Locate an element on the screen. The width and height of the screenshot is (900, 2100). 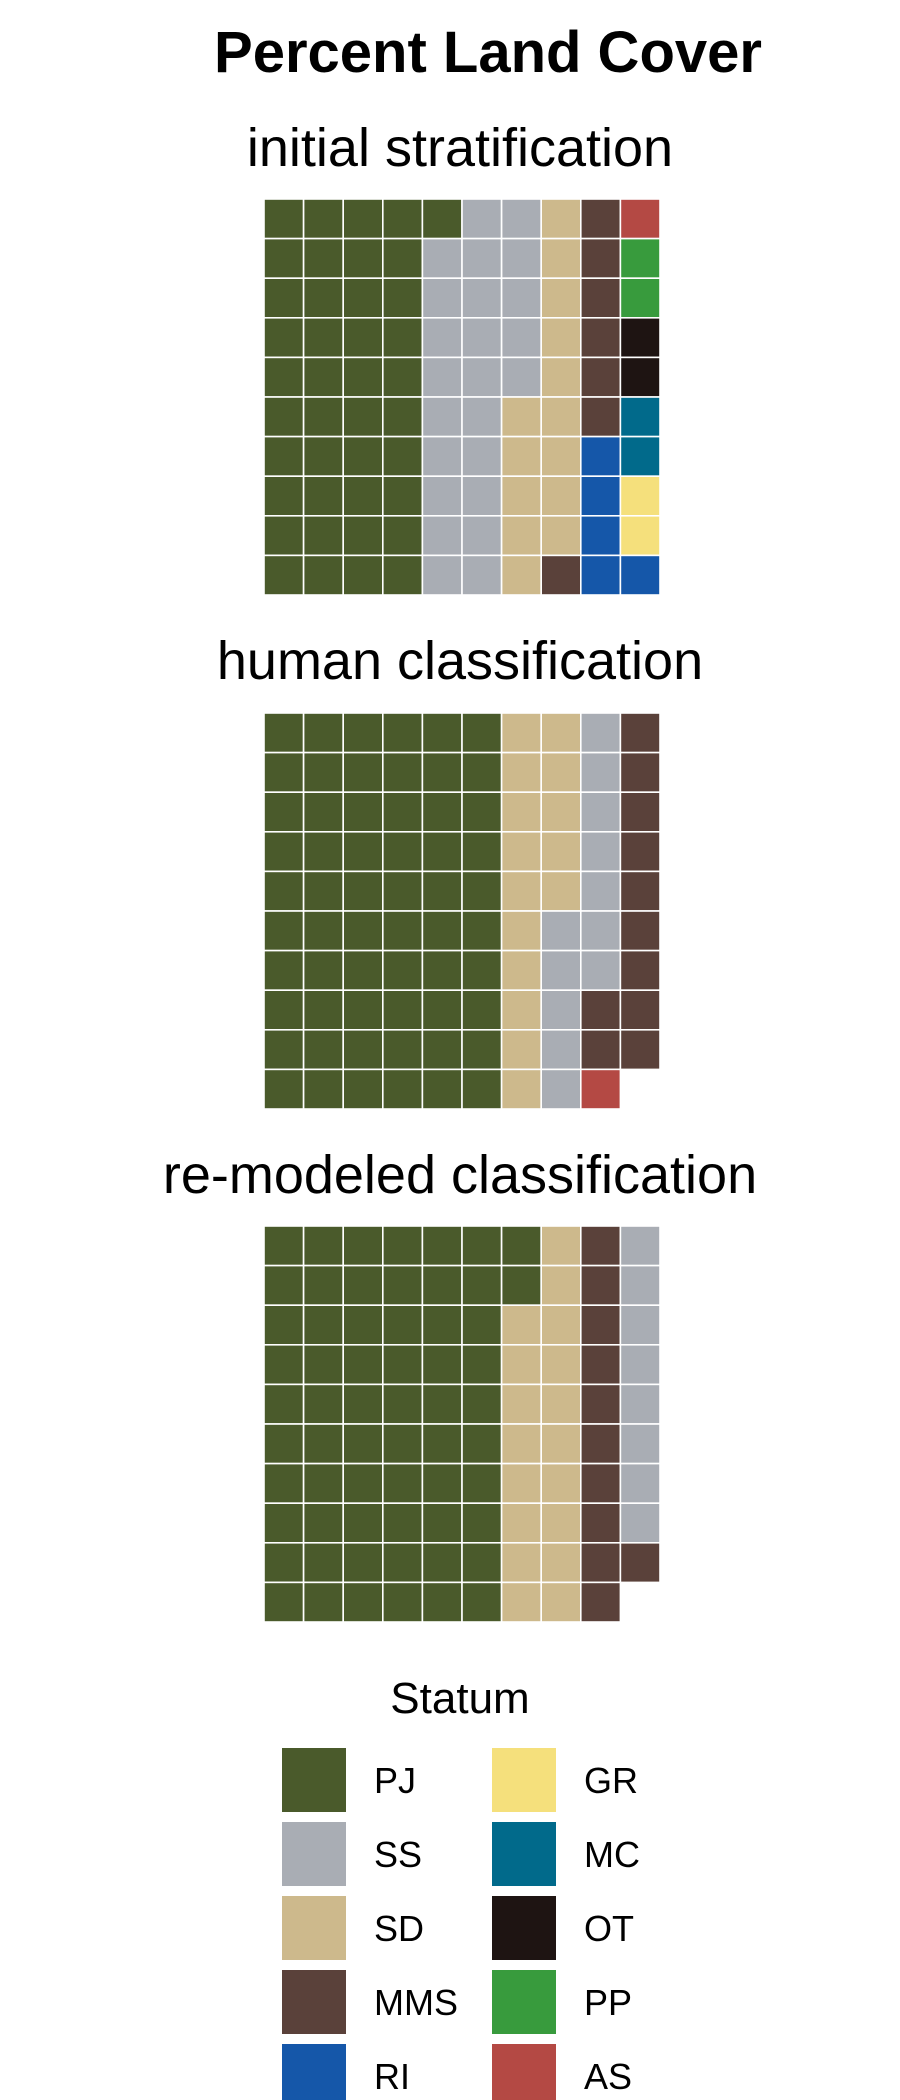
waffle-cell-gr is located at coordinates (640, 496).